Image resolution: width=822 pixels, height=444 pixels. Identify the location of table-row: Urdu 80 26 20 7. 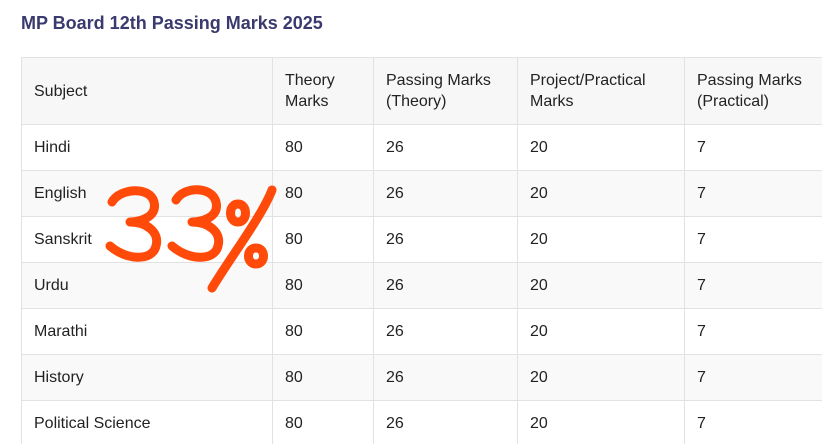
(421, 285).